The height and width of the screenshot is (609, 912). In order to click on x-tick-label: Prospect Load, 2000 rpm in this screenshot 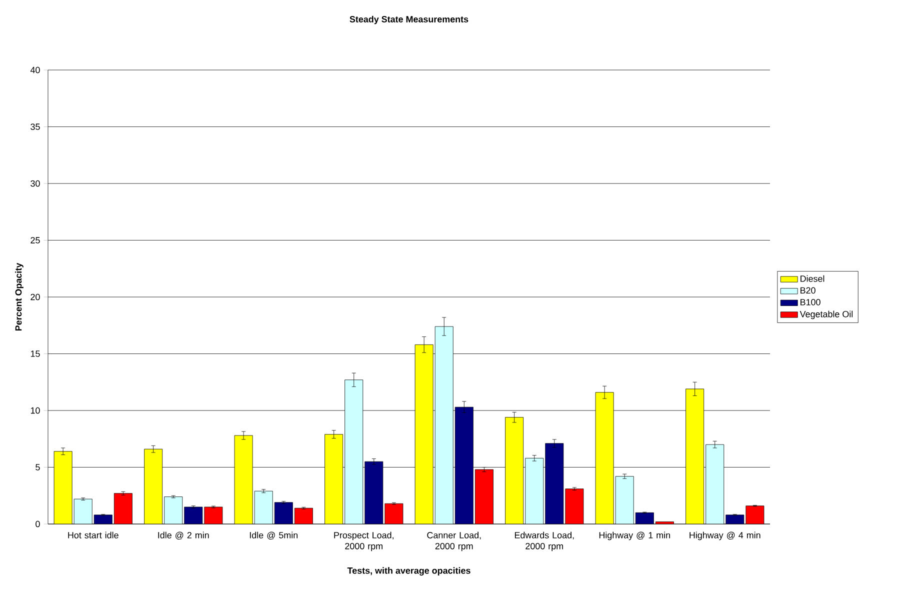, I will do `click(364, 542)`.